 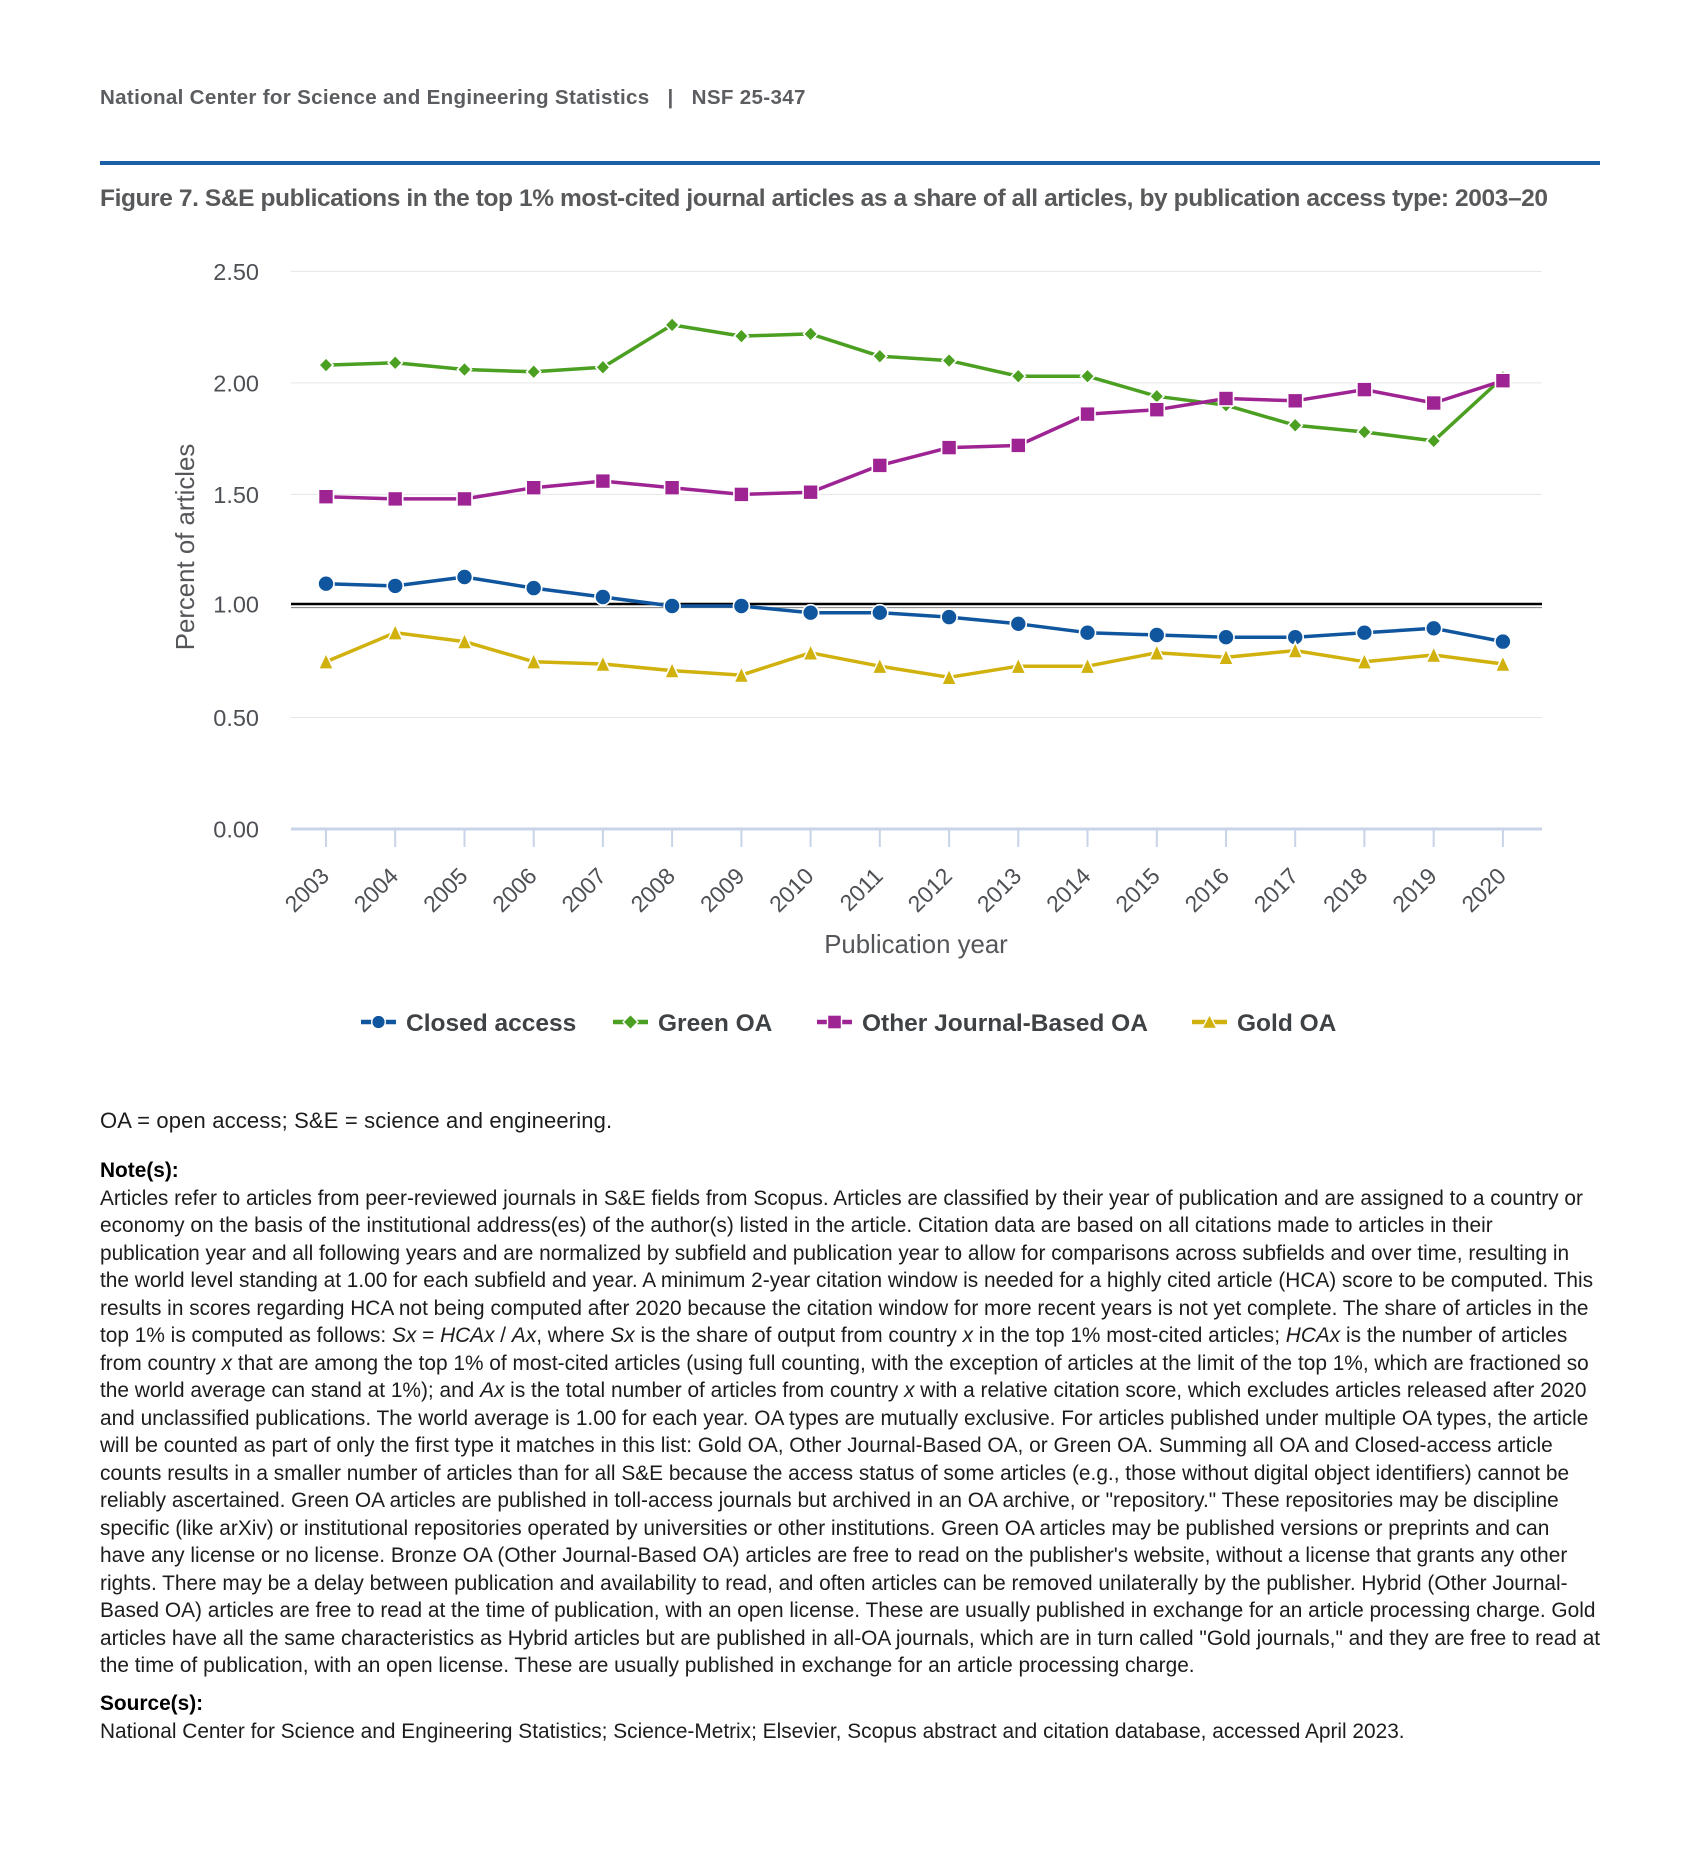 I want to click on svg-text: 2005, so click(x=445, y=890).